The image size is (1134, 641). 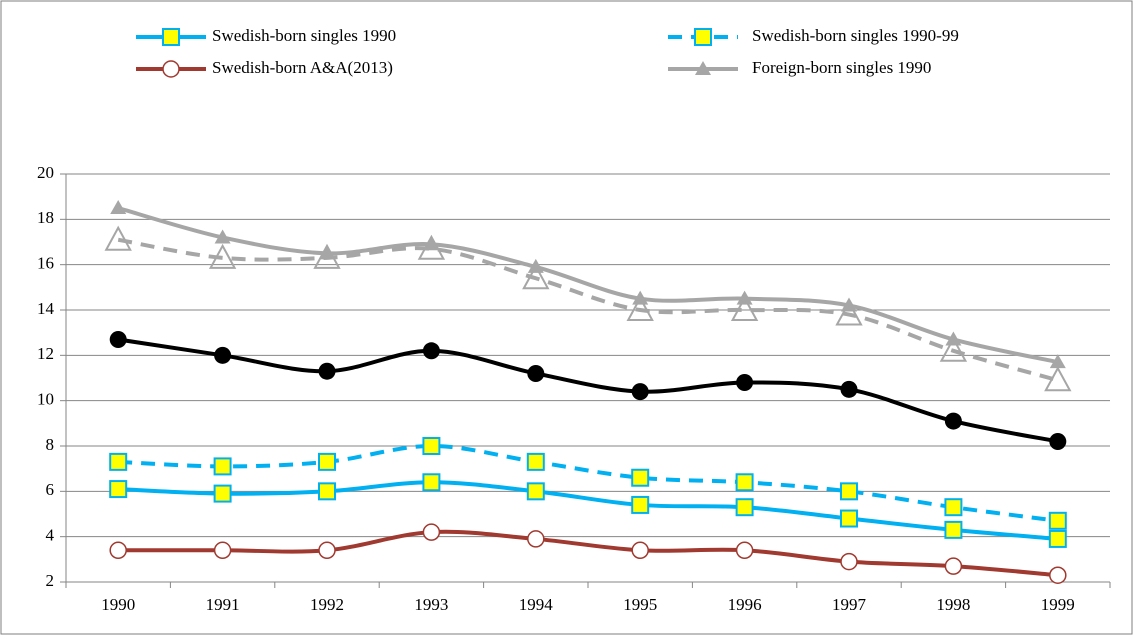 I want to click on y-tick-label: 12, so click(x=45, y=353).